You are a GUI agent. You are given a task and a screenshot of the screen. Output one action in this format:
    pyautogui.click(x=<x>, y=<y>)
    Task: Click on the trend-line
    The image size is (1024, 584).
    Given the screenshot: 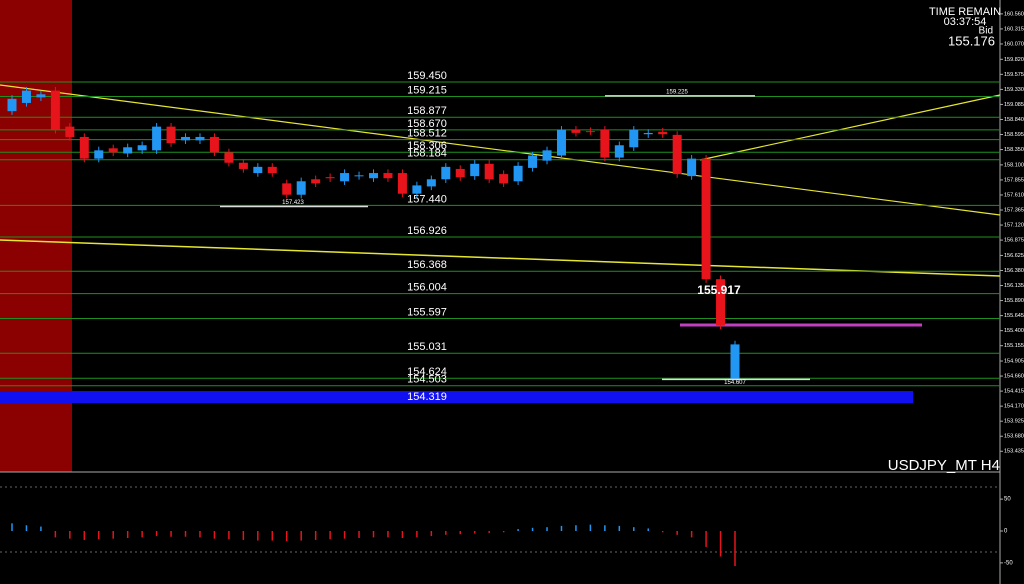 What is the action you would take?
    pyautogui.click(x=500, y=258)
    